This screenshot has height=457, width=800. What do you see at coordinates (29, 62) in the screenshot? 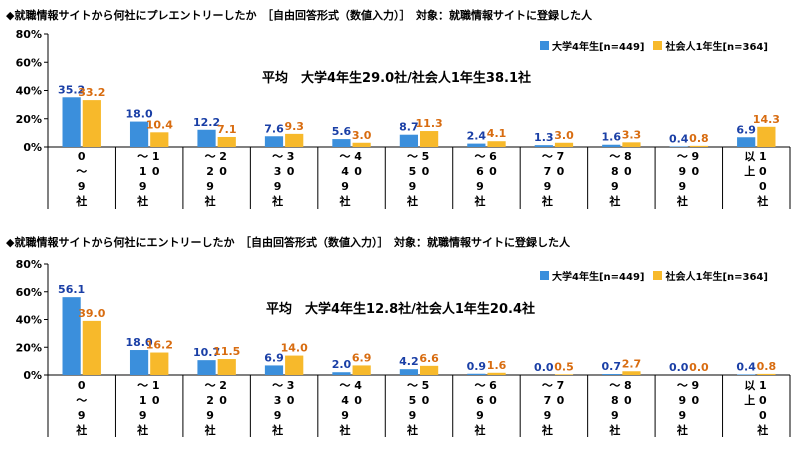
I see `y-tick-label: 60%` at bounding box center [29, 62].